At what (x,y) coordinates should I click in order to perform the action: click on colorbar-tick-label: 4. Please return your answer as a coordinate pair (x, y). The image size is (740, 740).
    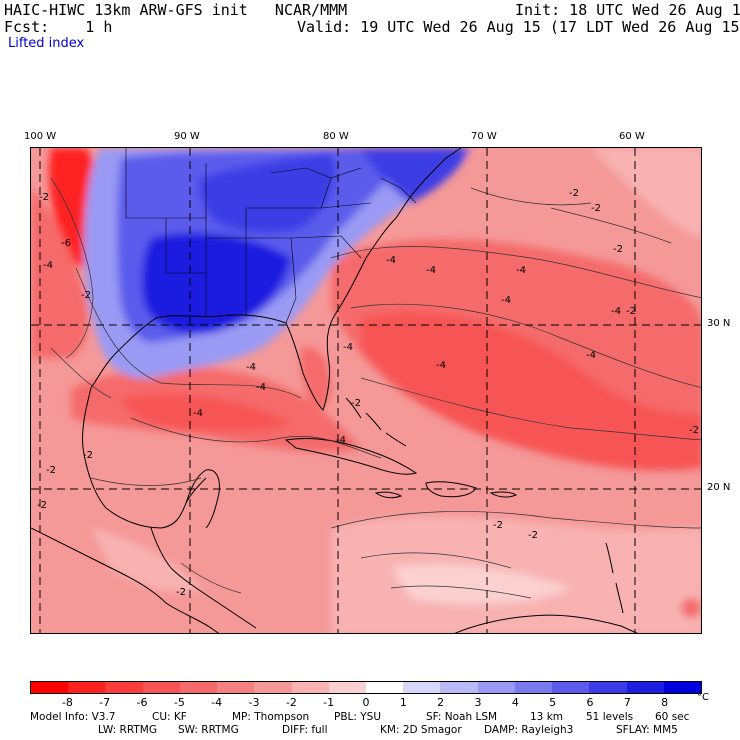
    Looking at the image, I should click on (515, 702).